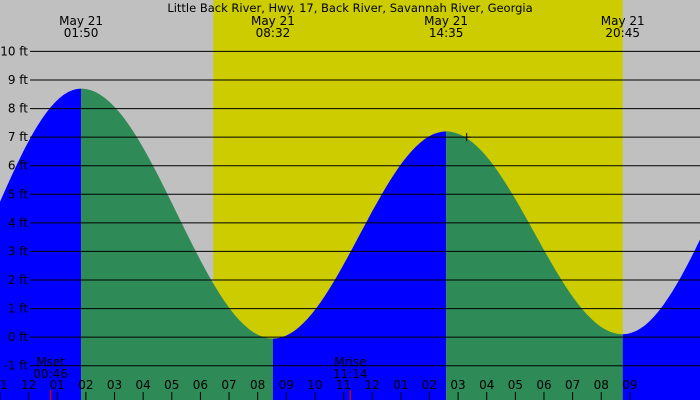 The image size is (700, 400). What do you see at coordinates (50, 374) in the screenshot?
I see `moon-event-time: 00:46` at bounding box center [50, 374].